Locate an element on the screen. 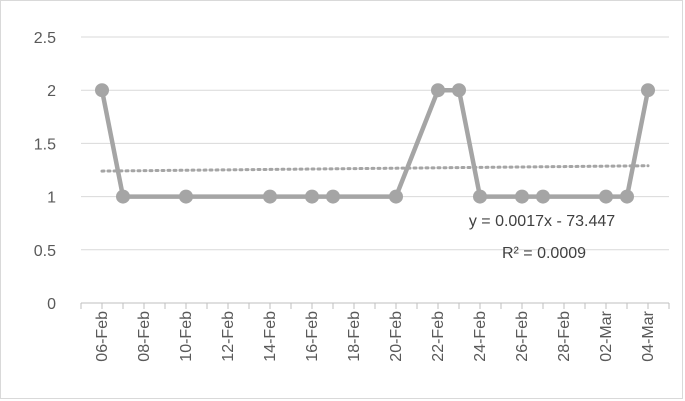 The height and width of the screenshot is (401, 685). axes is located at coordinates (375, 305).